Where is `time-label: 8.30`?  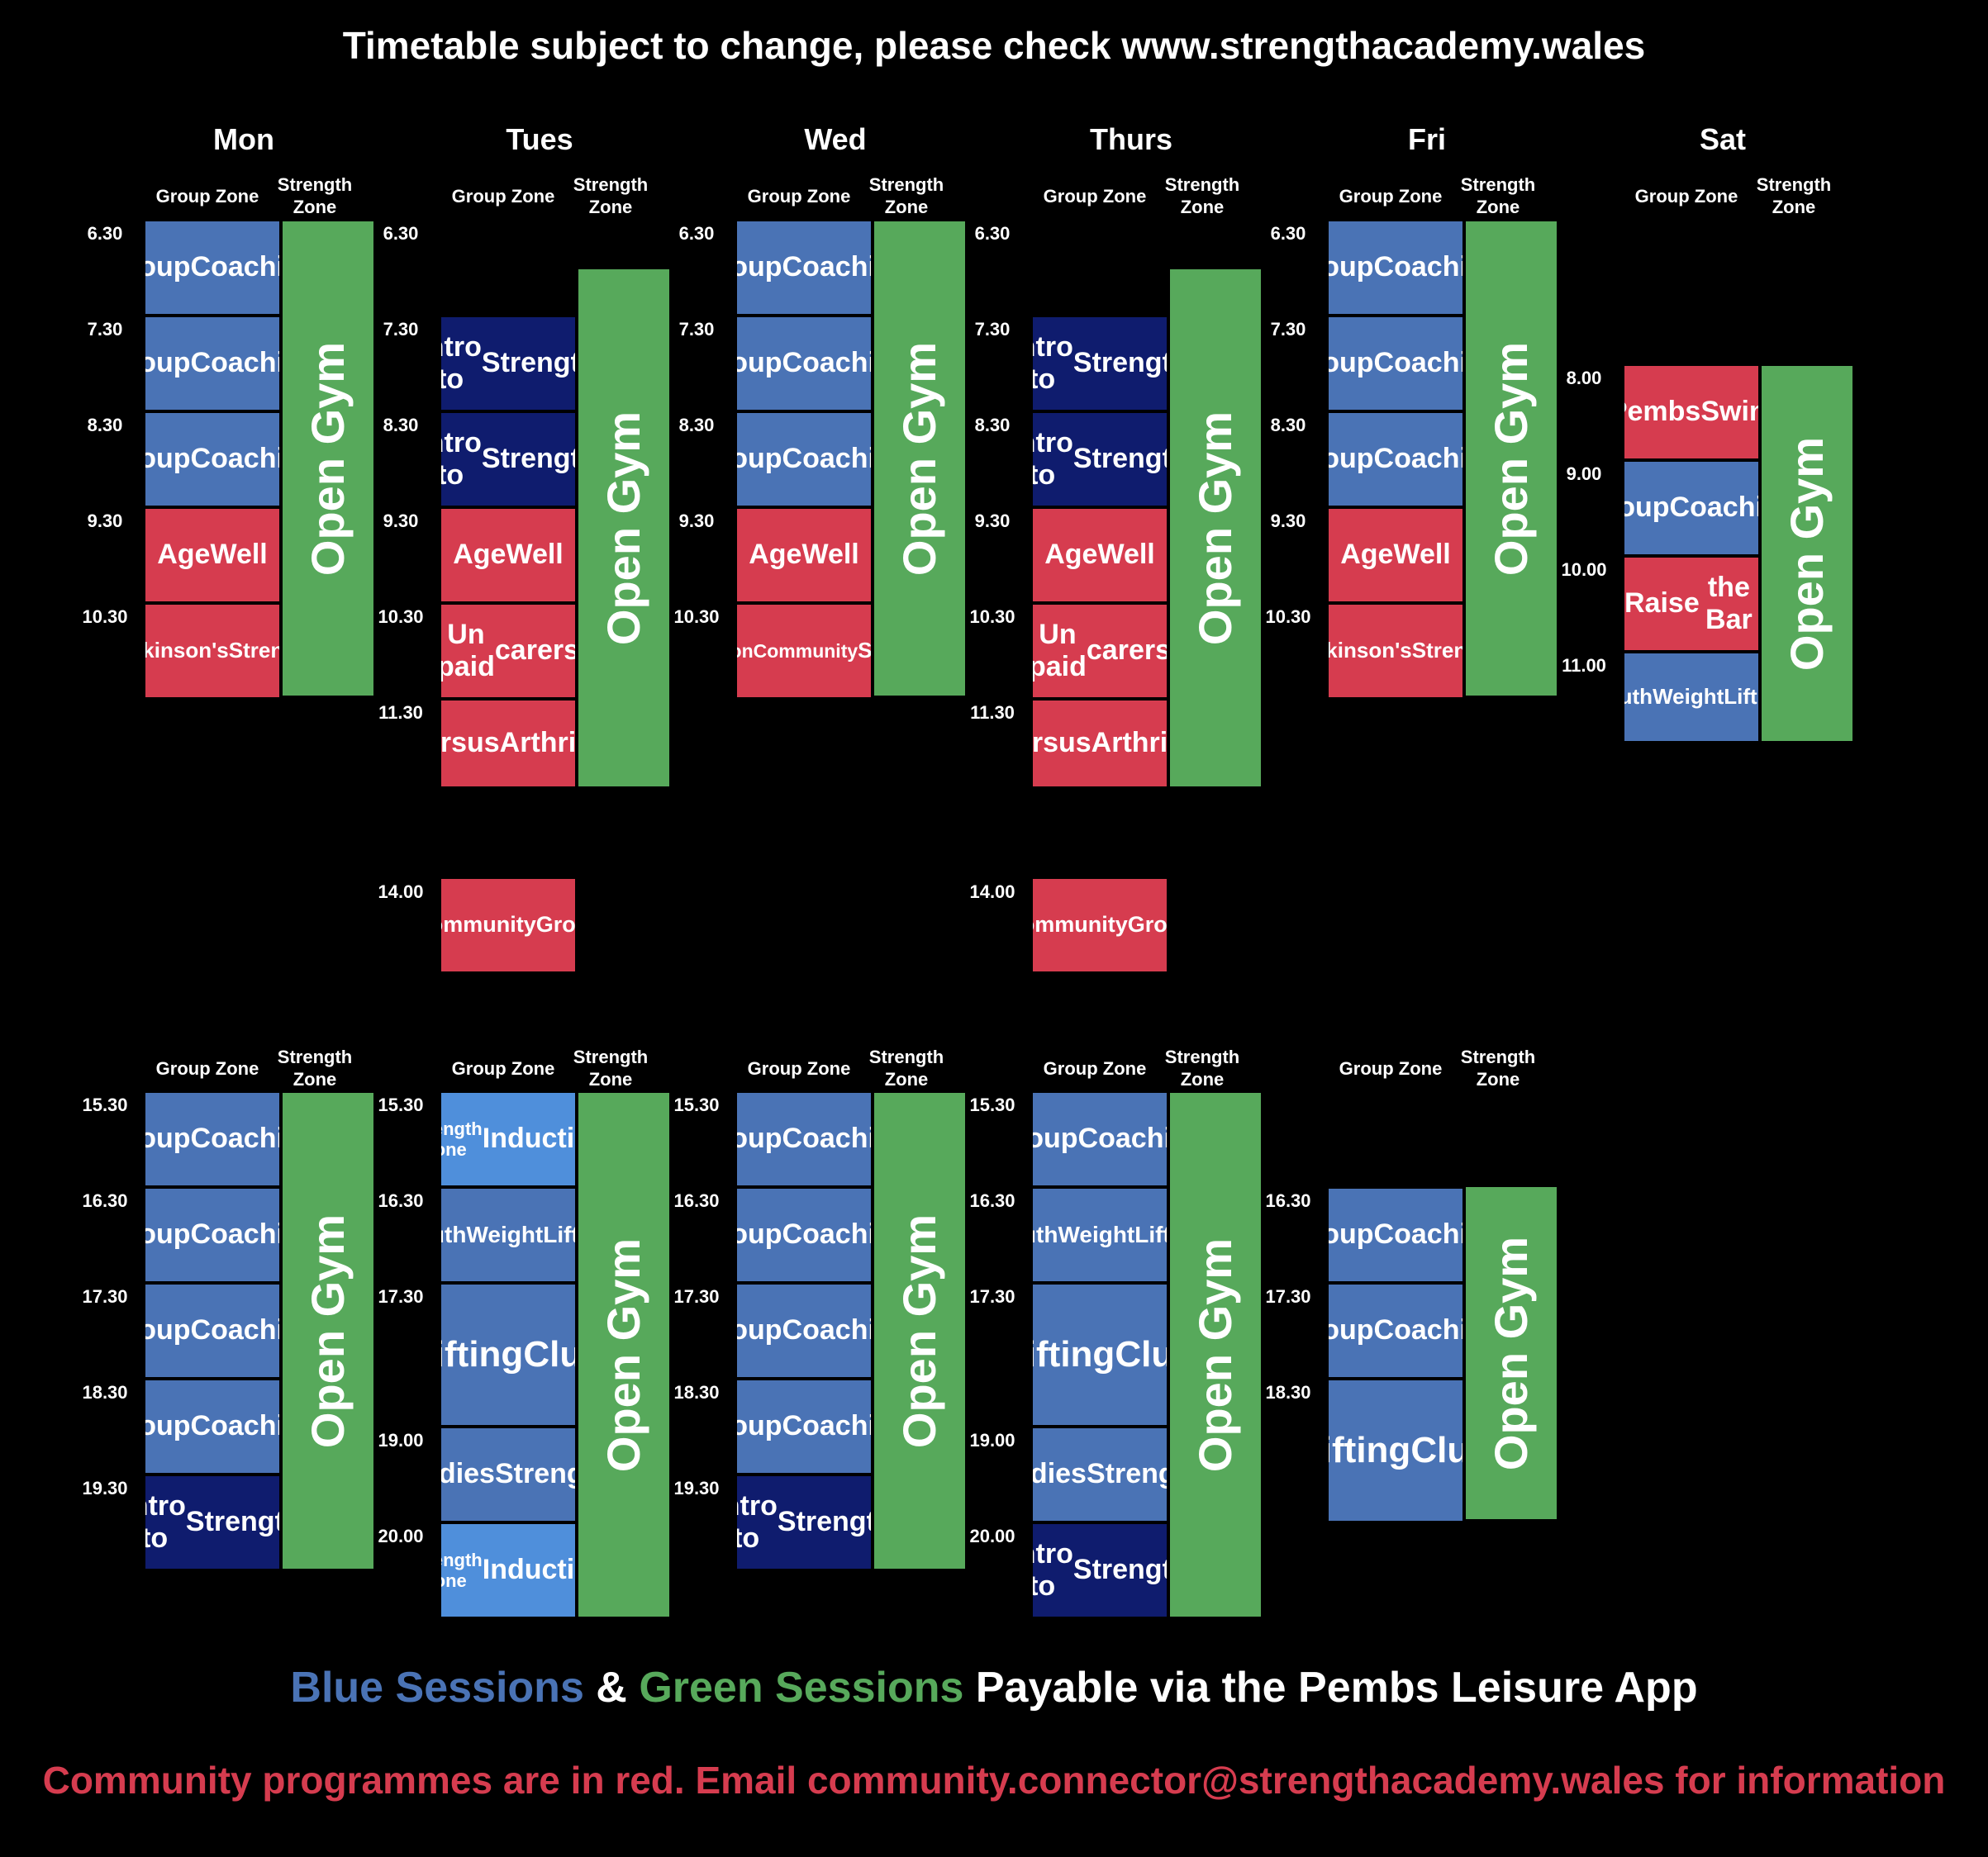 time-label: 8.30 is located at coordinates (105, 425).